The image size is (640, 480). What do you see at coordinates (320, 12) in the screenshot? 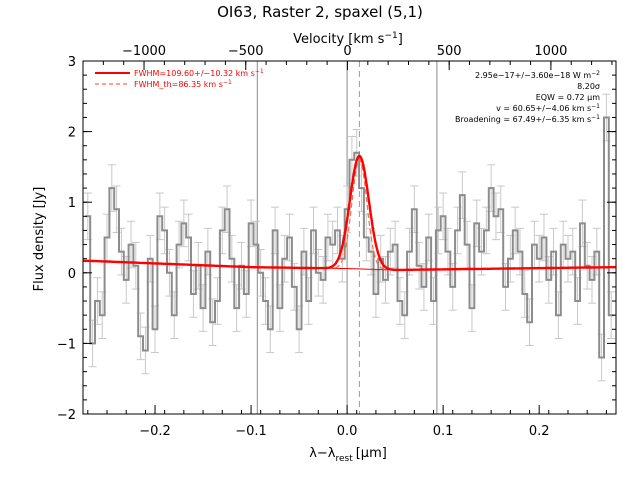
I see `chart-title: OI63, Raster 2, spaxel (5,1)` at bounding box center [320, 12].